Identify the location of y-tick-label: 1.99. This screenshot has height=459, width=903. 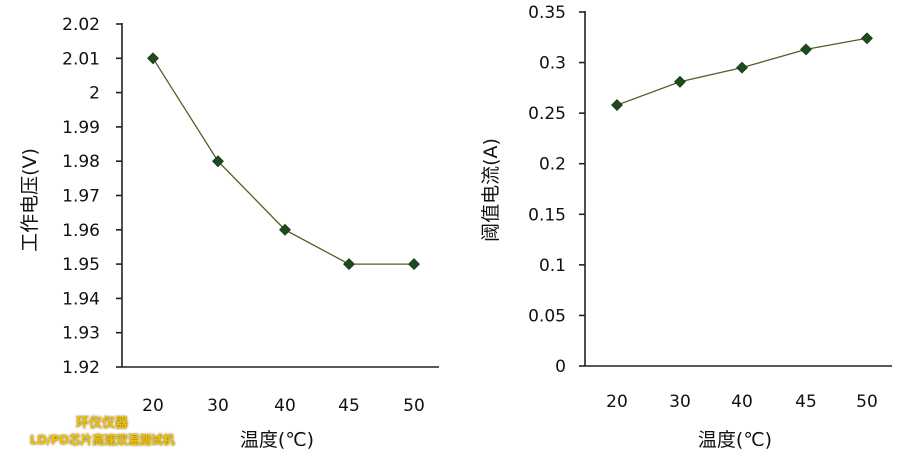
(81, 128).